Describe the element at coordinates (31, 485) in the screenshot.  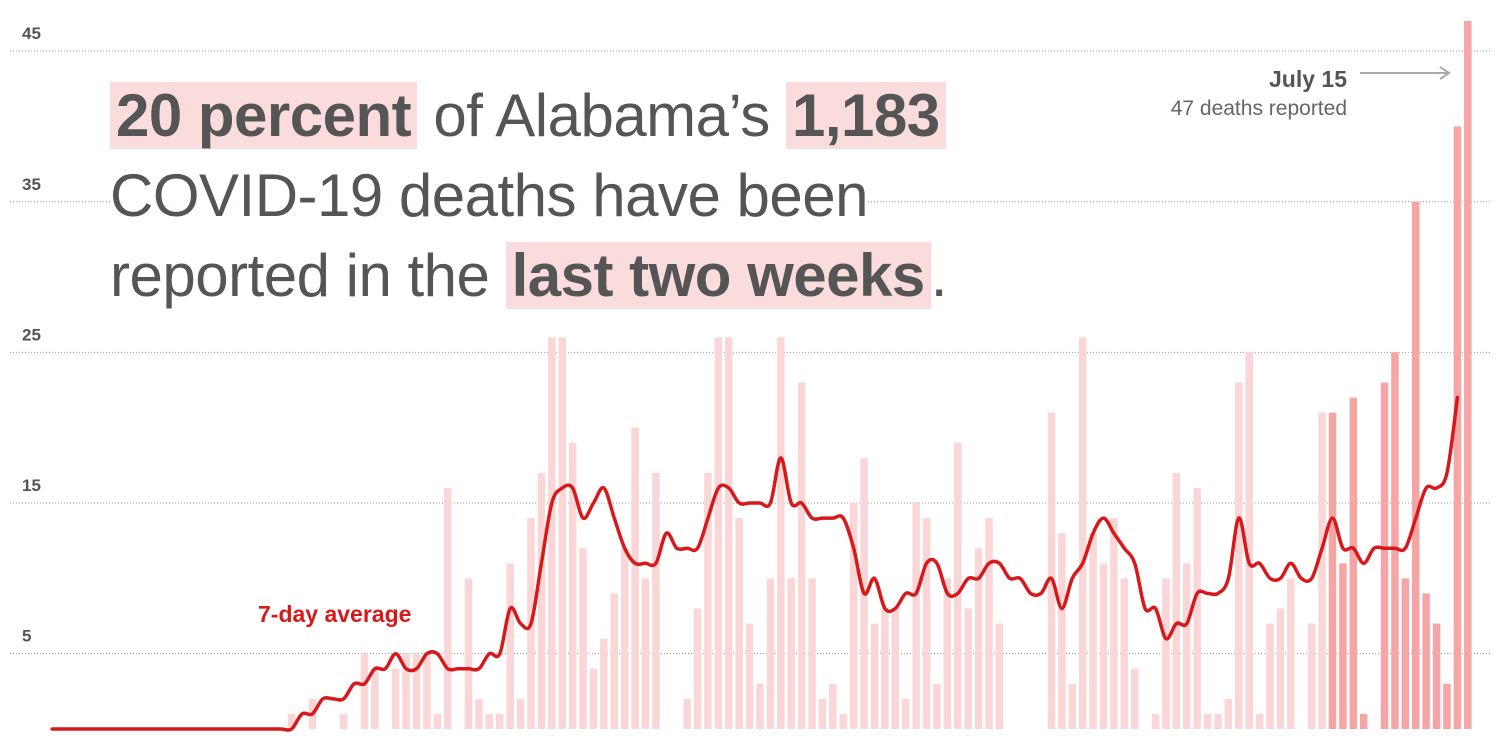
I see `y-tick-label: 15` at that location.